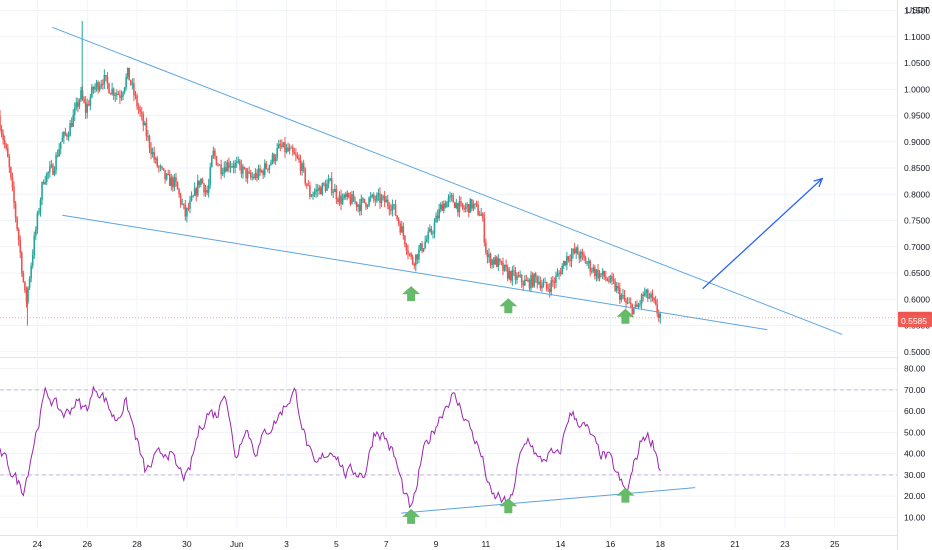 The width and height of the screenshot is (932, 550). What do you see at coordinates (735, 544) in the screenshot?
I see `time-tick-label: 21` at bounding box center [735, 544].